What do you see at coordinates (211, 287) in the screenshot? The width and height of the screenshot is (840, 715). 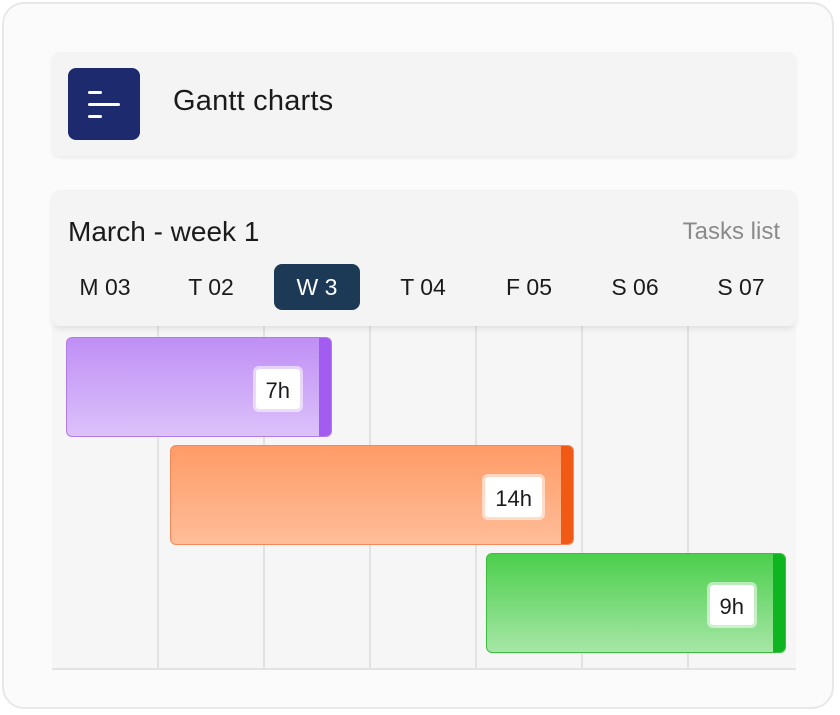 I see `day-tab-tue: T 02` at bounding box center [211, 287].